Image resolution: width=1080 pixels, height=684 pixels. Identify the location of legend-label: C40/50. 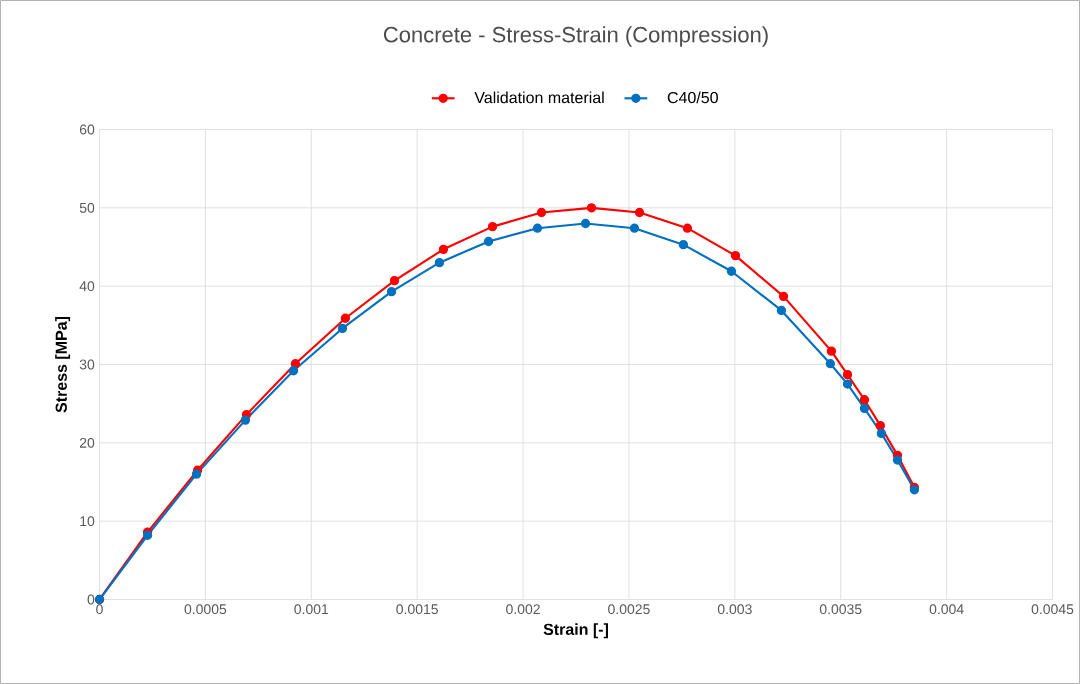
(692, 97).